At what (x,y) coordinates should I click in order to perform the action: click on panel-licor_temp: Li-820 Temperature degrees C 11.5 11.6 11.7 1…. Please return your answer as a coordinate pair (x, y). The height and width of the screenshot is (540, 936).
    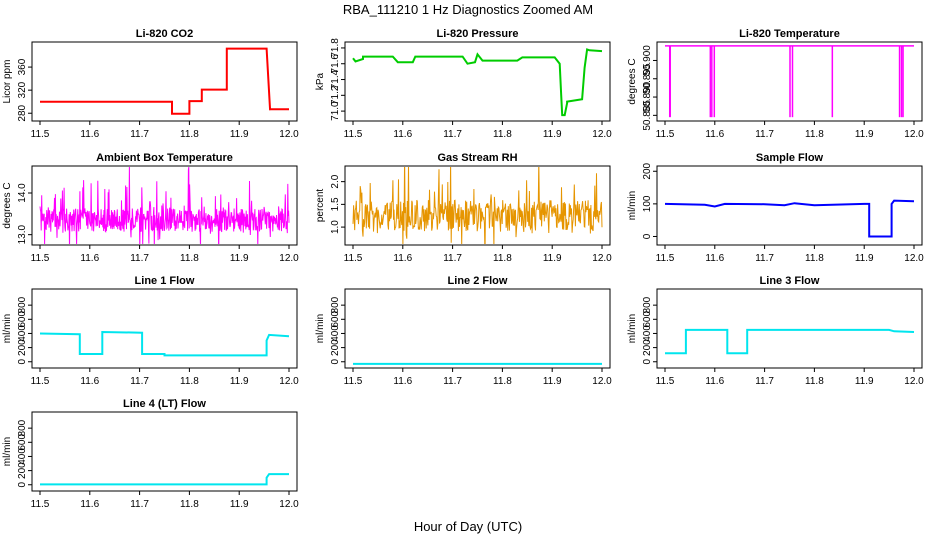
    Looking at the image, I should click on (775, 84).